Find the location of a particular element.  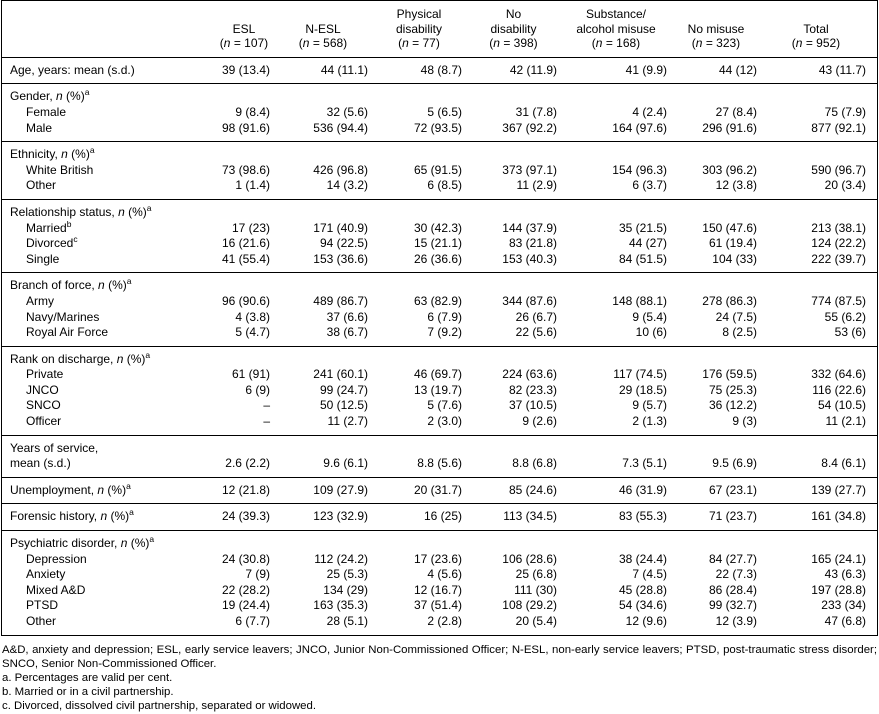

cell-value: 36 (12.2) is located at coordinates (732, 405).